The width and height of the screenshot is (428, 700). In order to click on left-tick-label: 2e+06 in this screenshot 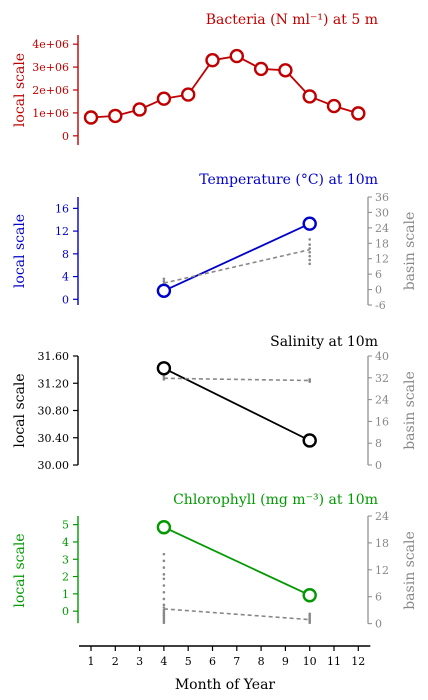, I will do `click(50, 90)`.